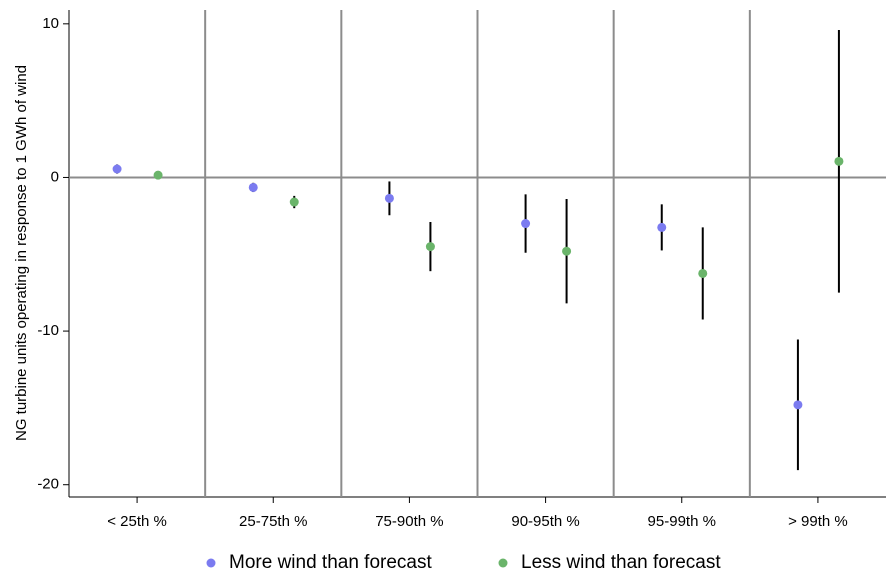 This screenshot has height=578, width=886. What do you see at coordinates (137, 521) in the screenshot?
I see `x-tick-label: < 25th %` at bounding box center [137, 521].